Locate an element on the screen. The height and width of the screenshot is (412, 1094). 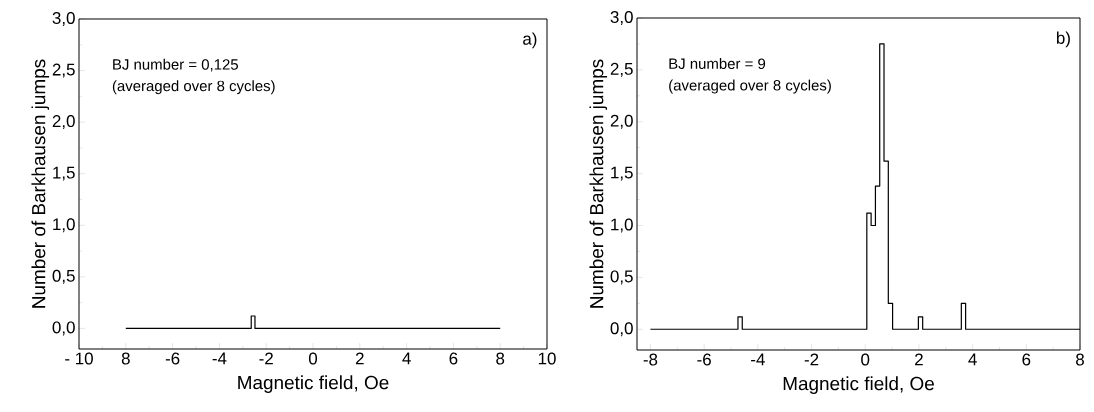
annotation: b) is located at coordinates (1063, 39).